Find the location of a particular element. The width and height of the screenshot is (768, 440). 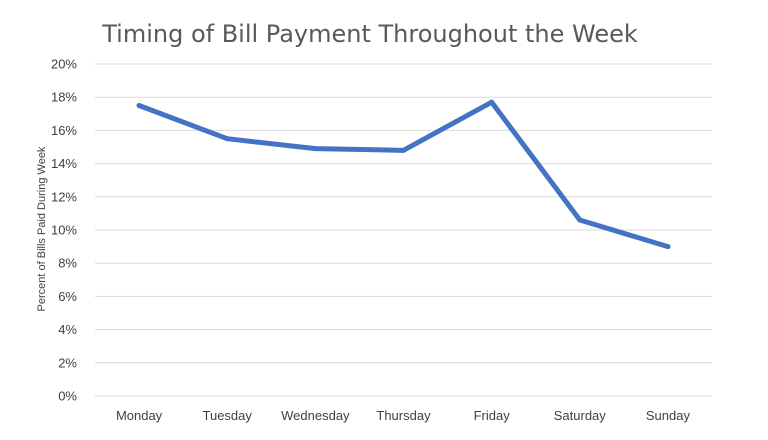

y-tick-label: 10% is located at coordinates (64, 230).